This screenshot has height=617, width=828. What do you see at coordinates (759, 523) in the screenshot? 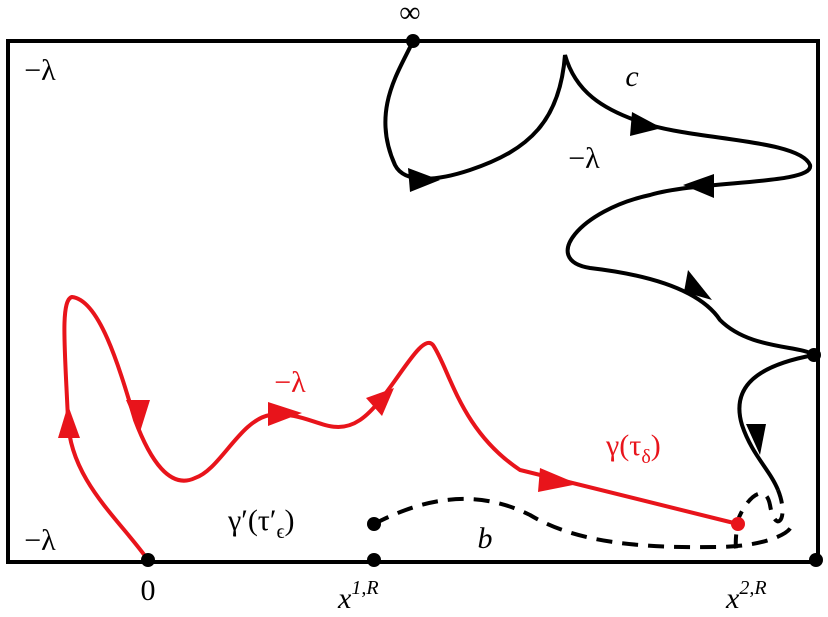
I see `curve-c-dashed` at bounding box center [759, 523].